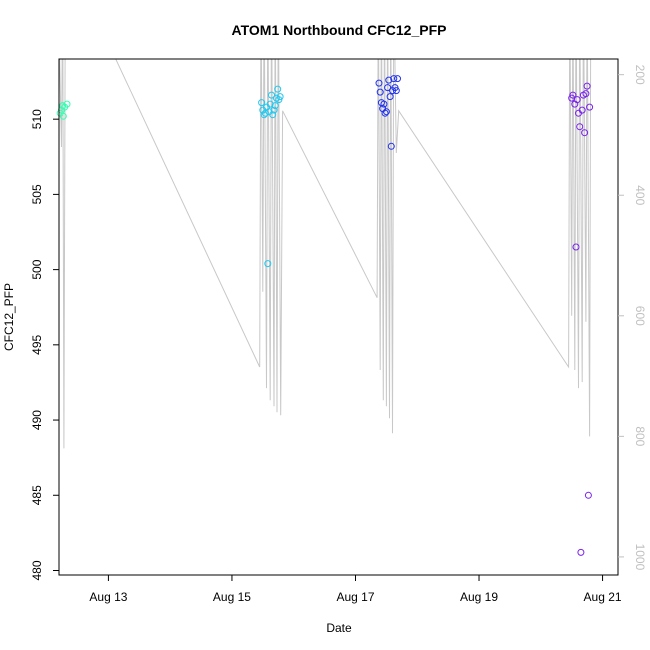  What do you see at coordinates (37, 570) in the screenshot?
I see `y-tick-label: 480` at bounding box center [37, 570].